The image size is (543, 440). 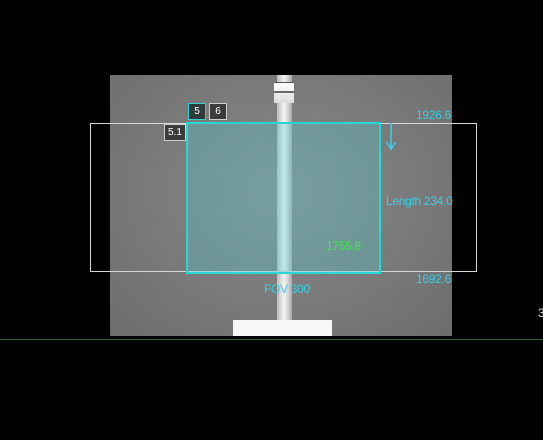 What do you see at coordinates (540, 313) in the screenshot?
I see `edge-text: 3` at bounding box center [540, 313].